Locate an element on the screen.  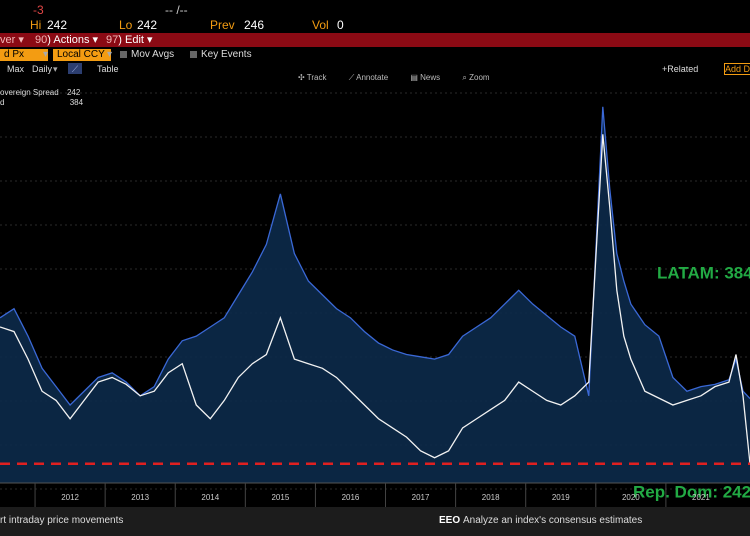
x-tick-label: 2021 is located at coordinates (701, 497).